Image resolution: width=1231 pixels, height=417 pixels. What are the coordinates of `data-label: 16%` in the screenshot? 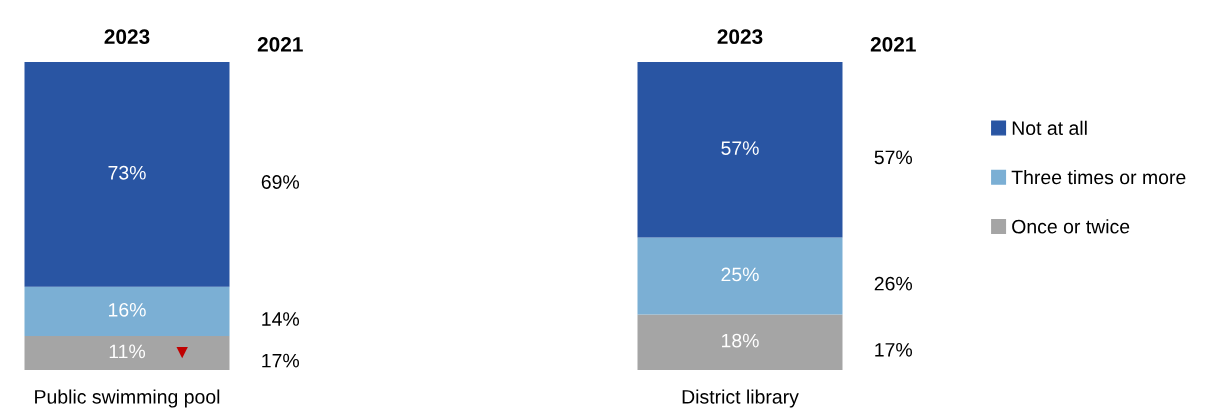 It's located at (127, 309).